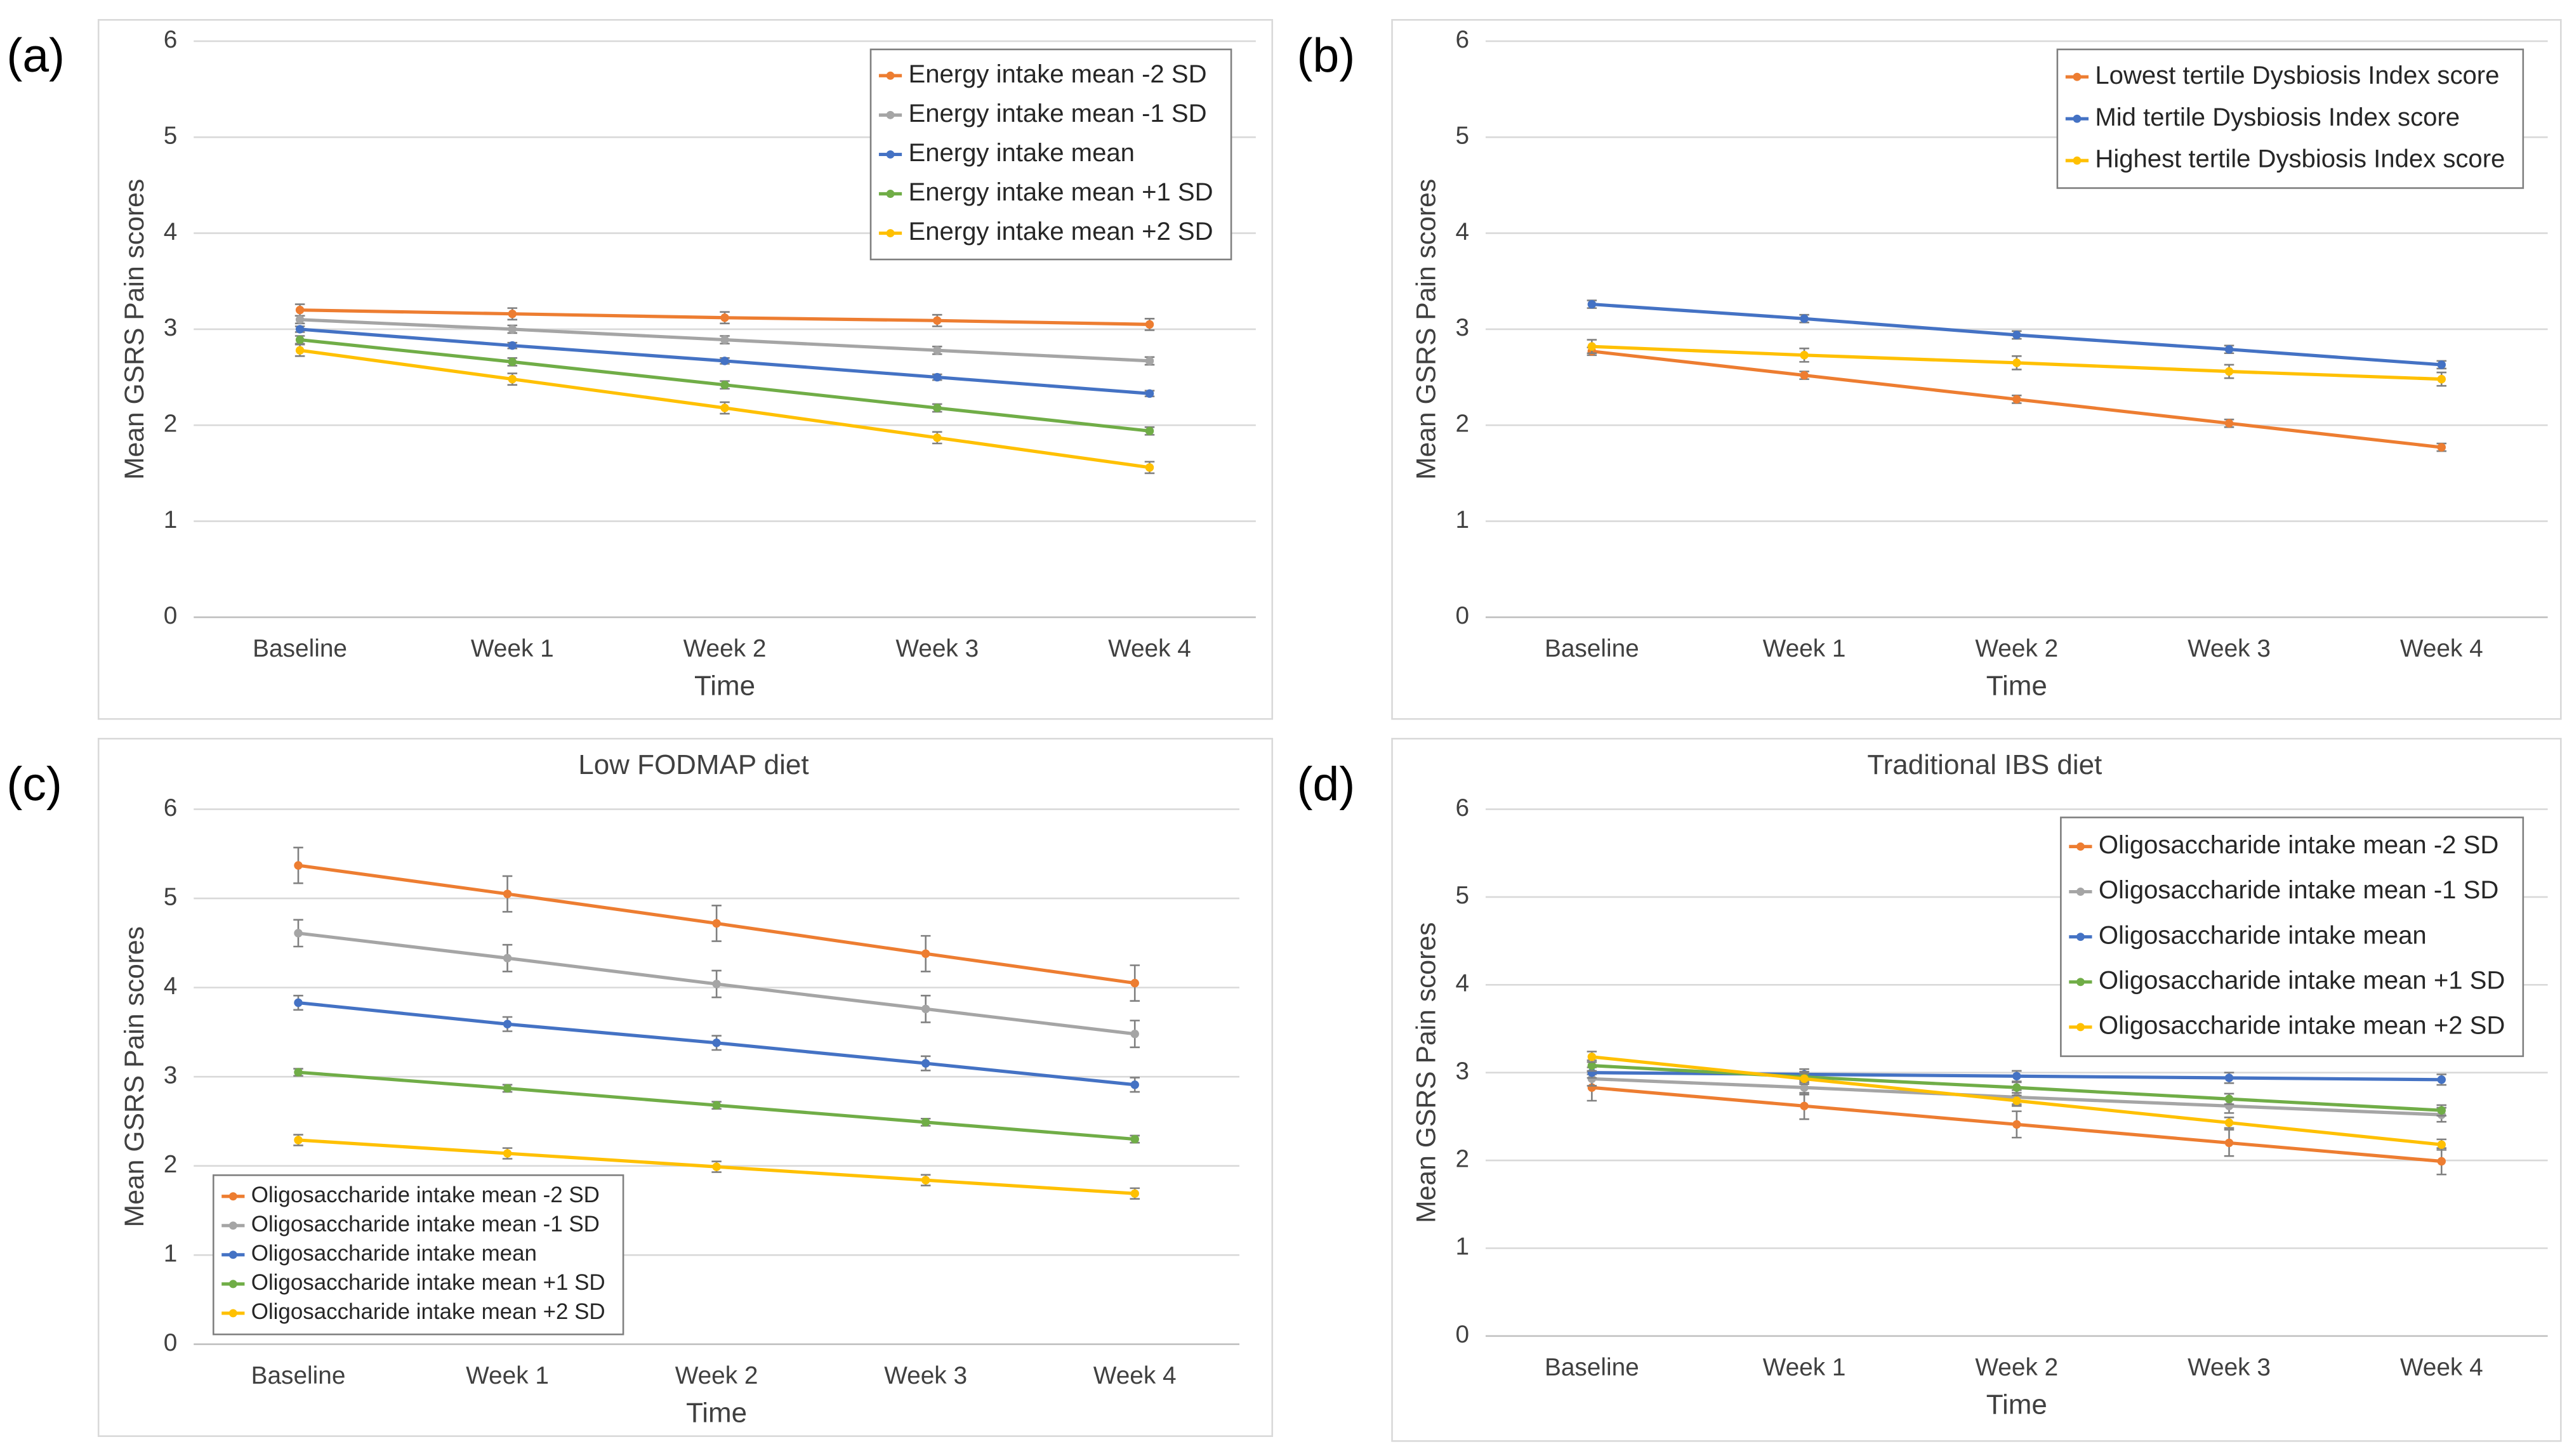 This screenshot has width=2574, height=1456. What do you see at coordinates (171, 986) in the screenshot?
I see `y-tick-label: 4` at bounding box center [171, 986].